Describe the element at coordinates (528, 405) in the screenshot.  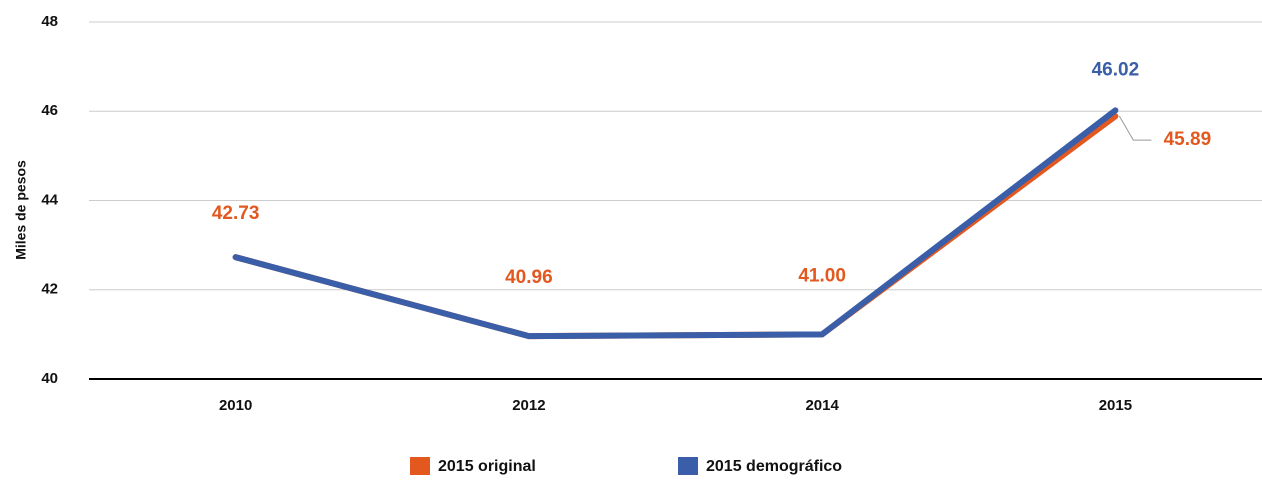
I see `x-tick-label: 2012` at that location.